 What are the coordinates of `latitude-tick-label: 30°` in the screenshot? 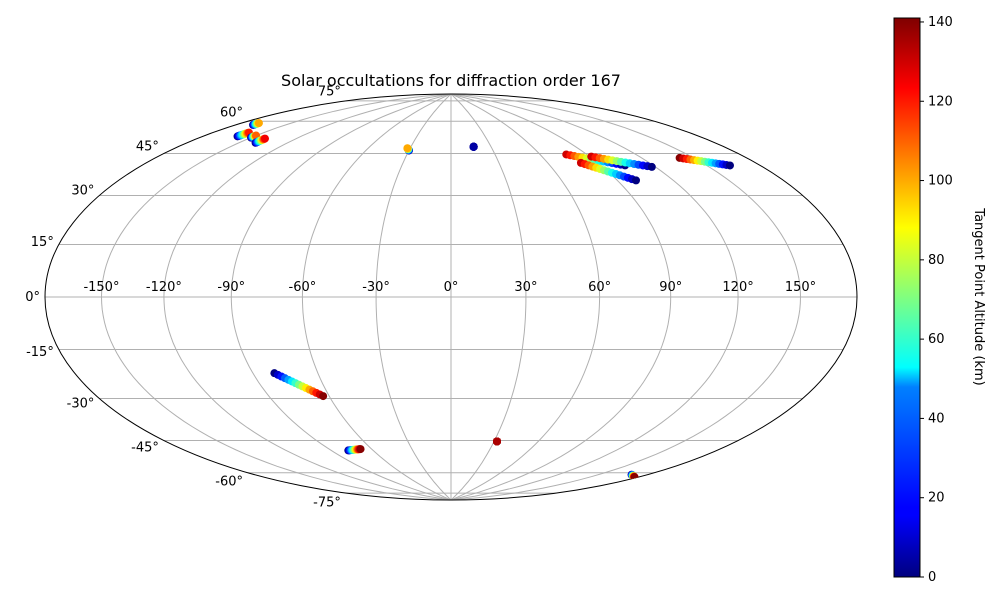 It's located at (82, 191).